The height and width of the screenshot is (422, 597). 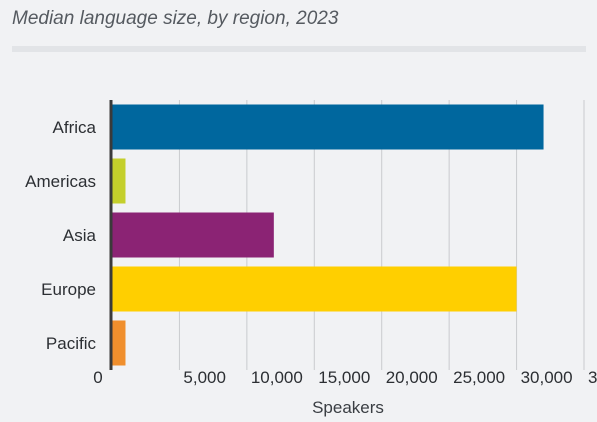 What do you see at coordinates (68, 289) in the screenshot?
I see `category-label-europe: Europe` at bounding box center [68, 289].